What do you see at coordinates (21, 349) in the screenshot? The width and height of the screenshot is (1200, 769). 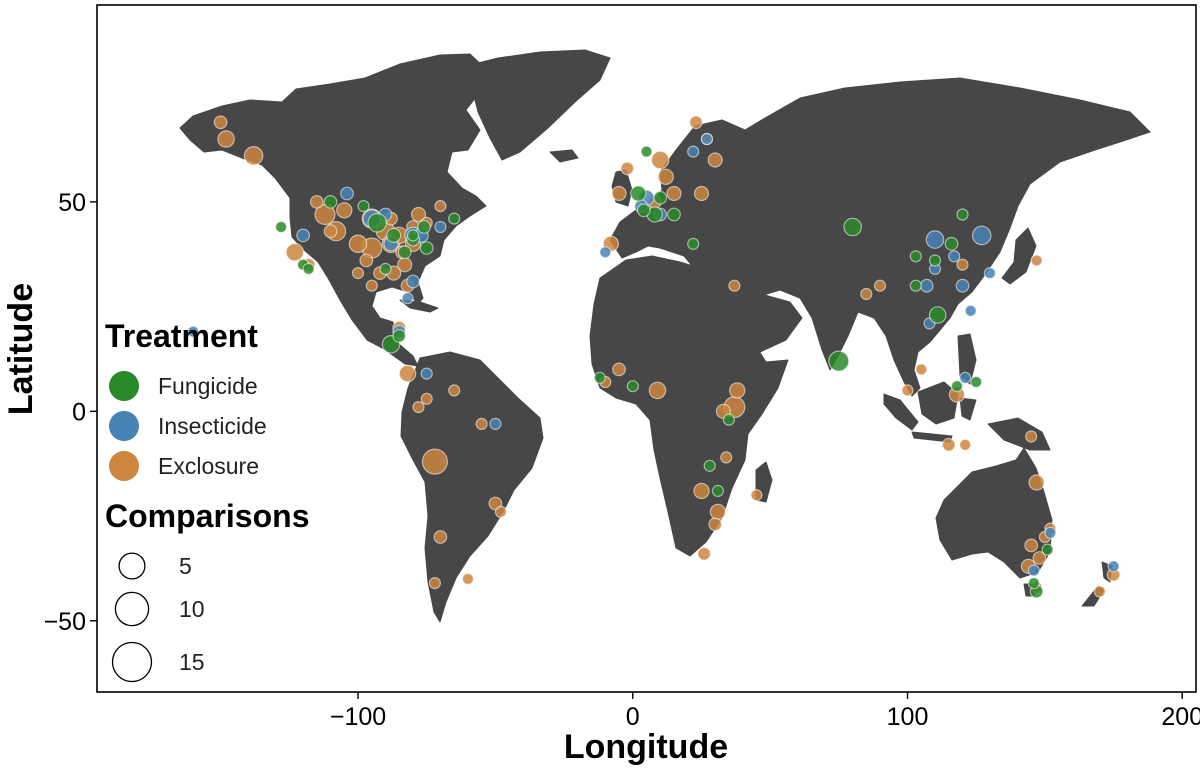 I see `y-axis-title: Latitude` at bounding box center [21, 349].